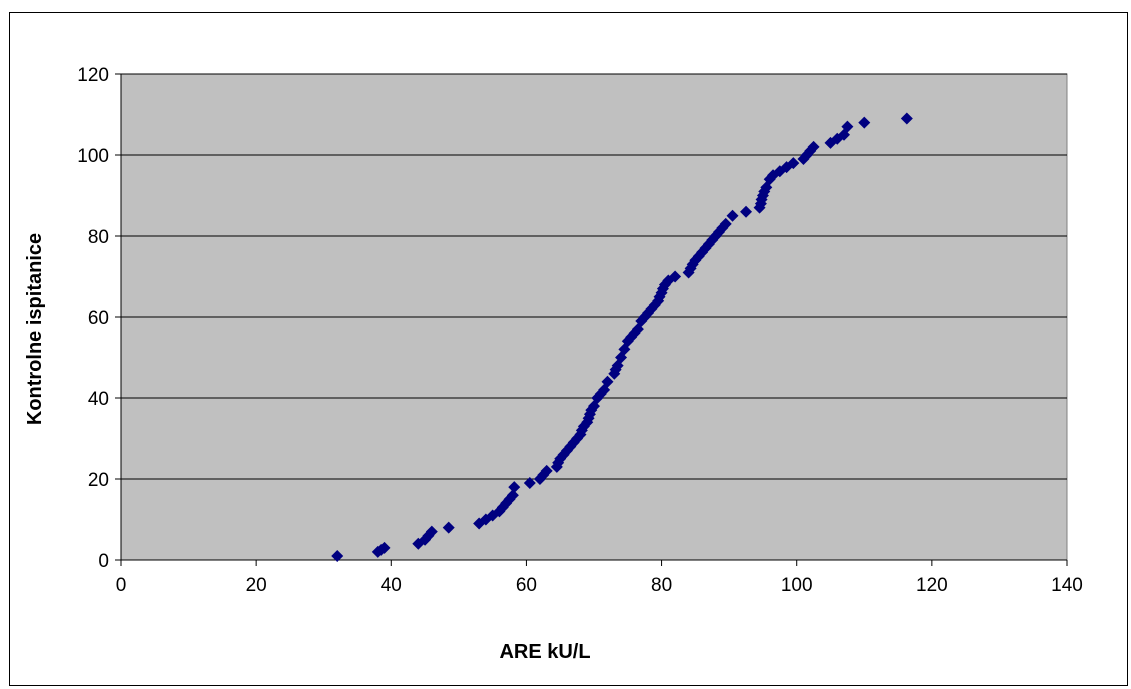 Image resolution: width=1131 pixels, height=689 pixels. Describe the element at coordinates (98, 318) in the screenshot. I see `y-tick-label: 60` at that location.